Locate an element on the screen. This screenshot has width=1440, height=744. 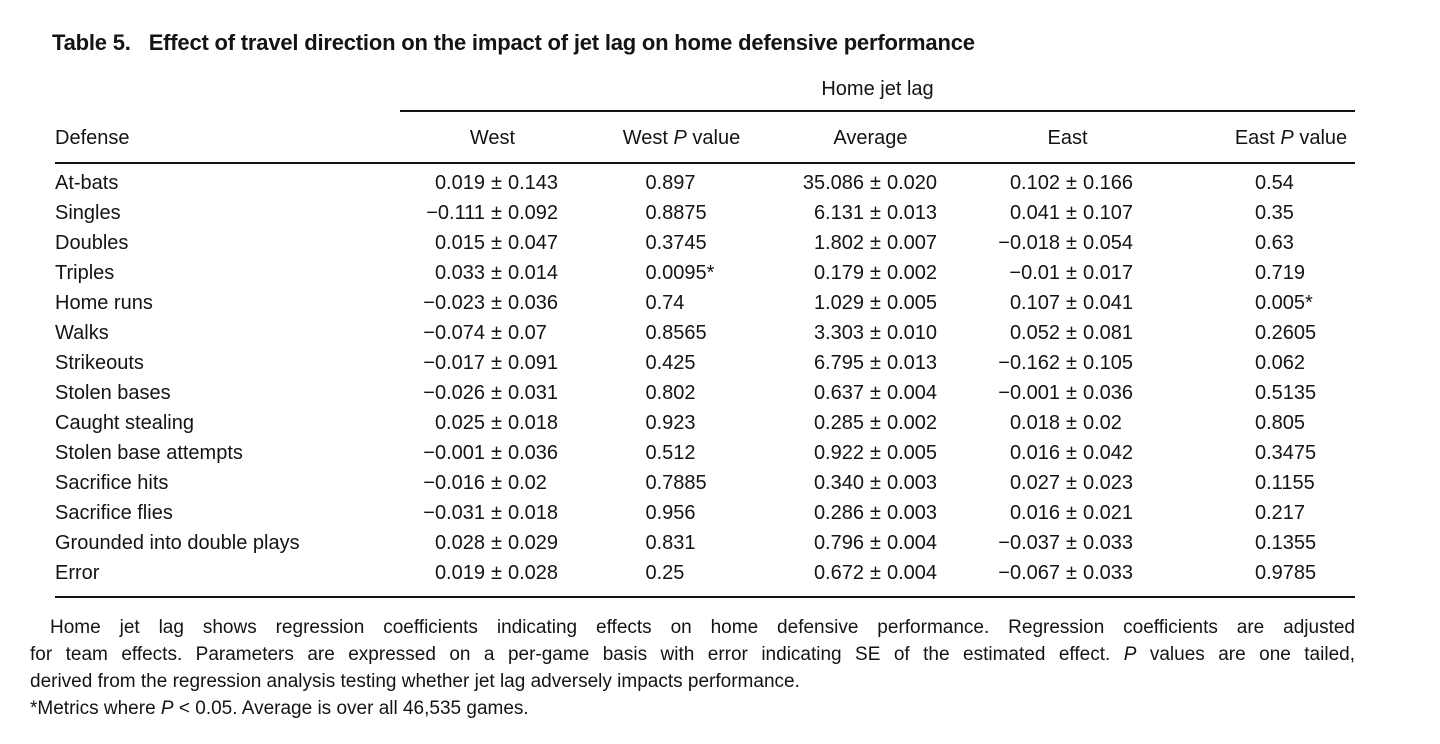
defense-cell: Caught stealing is located at coordinates (124, 422).